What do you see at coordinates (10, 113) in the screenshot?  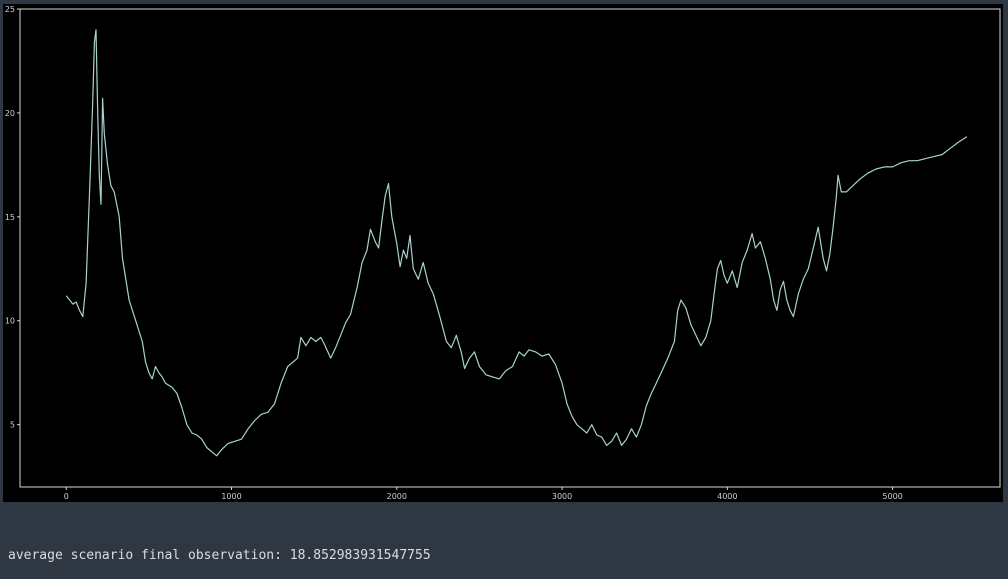 I see `y-tick-label: 20` at bounding box center [10, 113].